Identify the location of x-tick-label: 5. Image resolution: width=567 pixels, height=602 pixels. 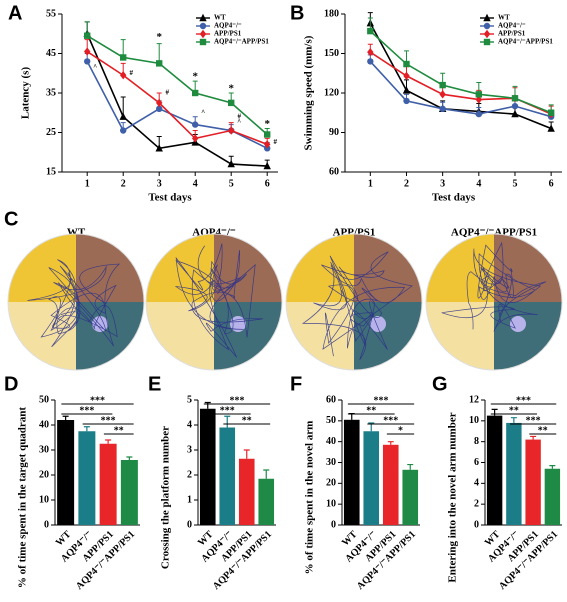
(231, 183).